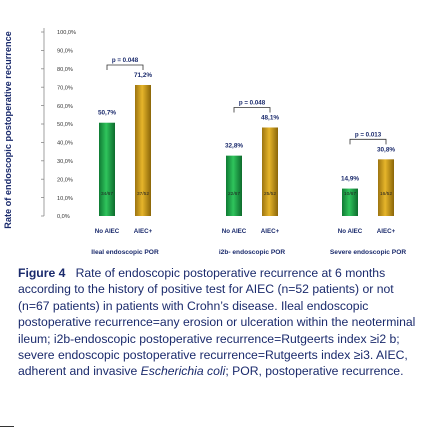 The width and height of the screenshot is (435, 432). What do you see at coordinates (183, 371) in the screenshot?
I see `caption-italic: Escherichia coli` at bounding box center [183, 371].